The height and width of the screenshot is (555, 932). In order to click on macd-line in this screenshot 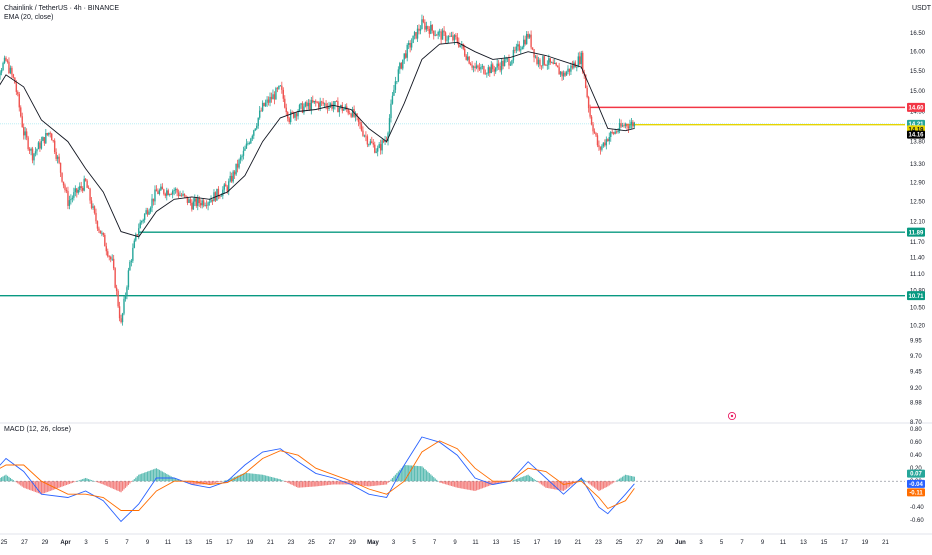, I will do `click(317, 479)`.